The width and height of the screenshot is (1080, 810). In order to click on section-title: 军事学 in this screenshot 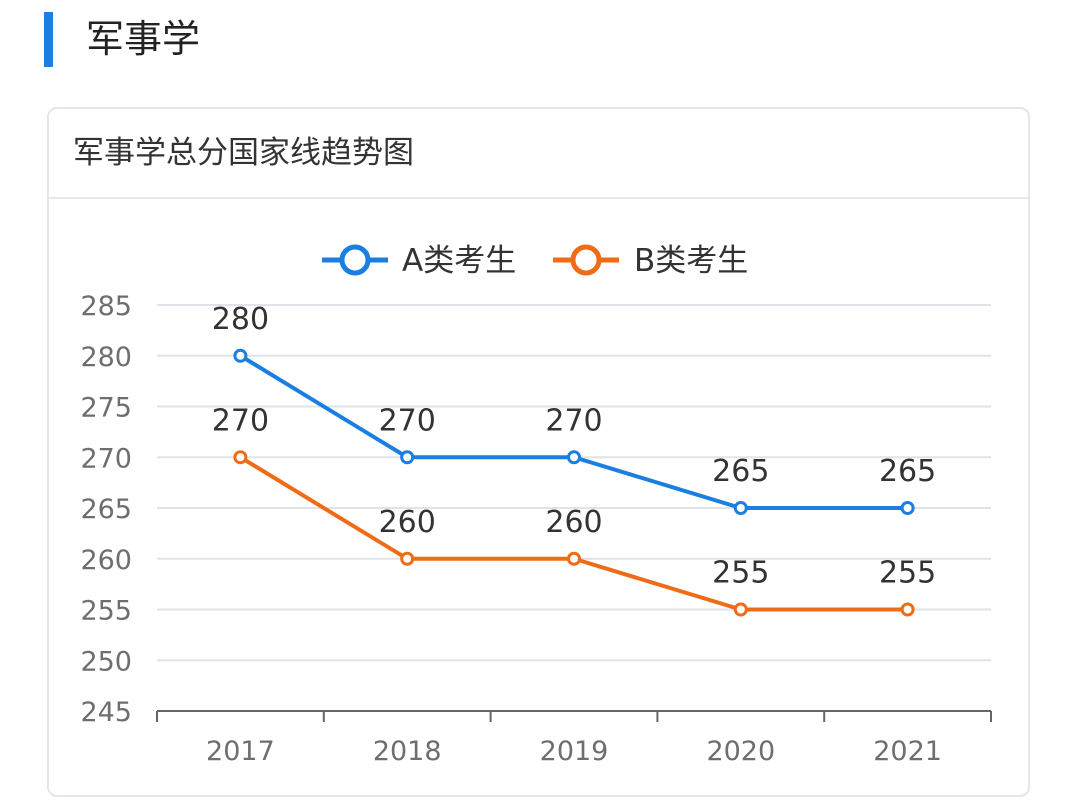, I will do `click(143, 39)`.